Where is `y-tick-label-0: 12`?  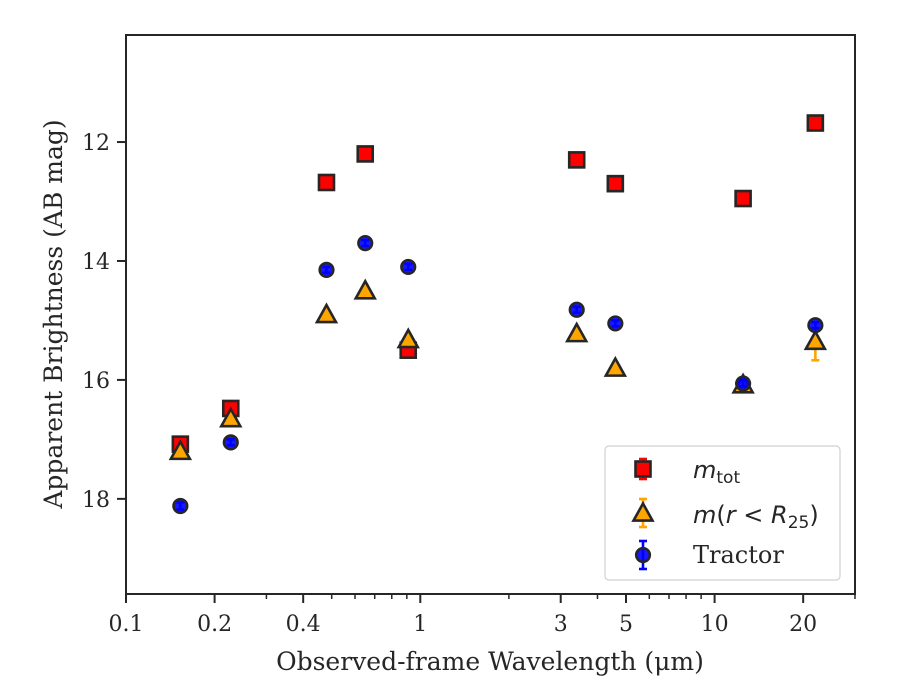
y-tick-label-0: 12 is located at coordinates (96, 143).